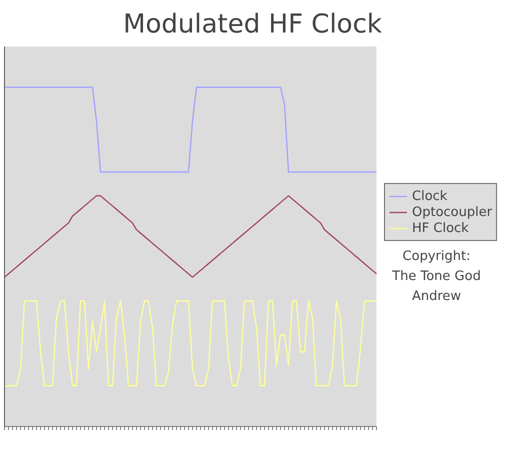  Describe the element at coordinates (252, 25) in the screenshot. I see `chart-title: Modulated HF Clock` at that location.